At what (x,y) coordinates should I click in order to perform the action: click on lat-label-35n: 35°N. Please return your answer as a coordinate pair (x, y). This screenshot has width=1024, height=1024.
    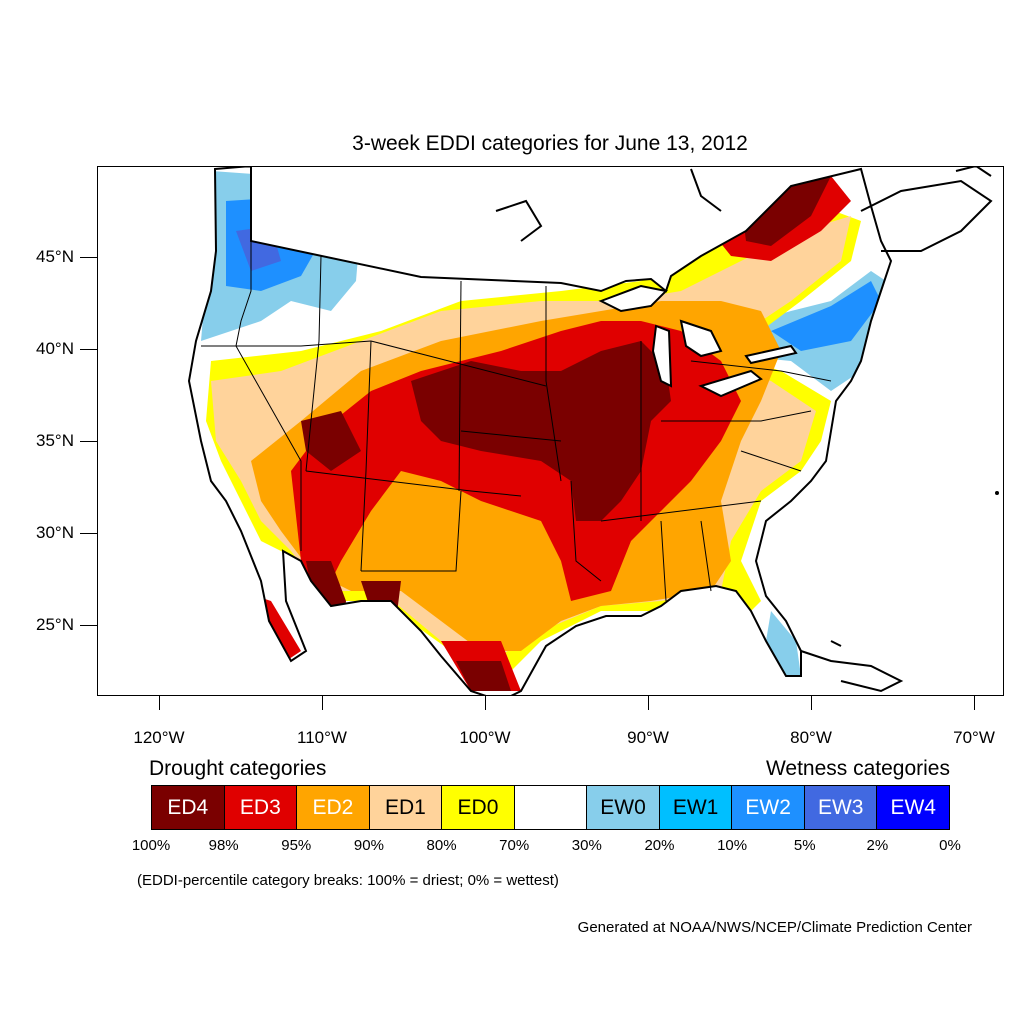
    Looking at the image, I should click on (55, 440).